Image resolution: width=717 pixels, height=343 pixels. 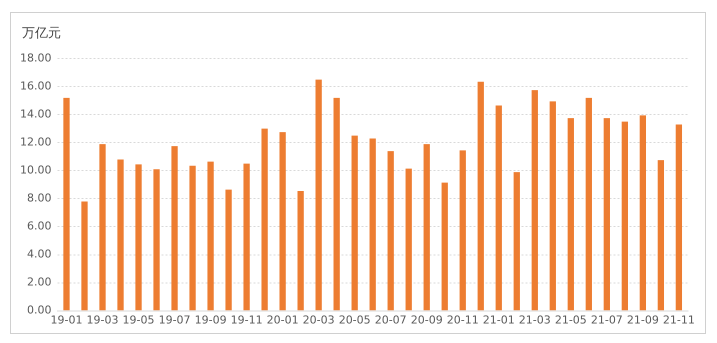 I want to click on y-tick-label: 18.00, so click(x=36, y=57).